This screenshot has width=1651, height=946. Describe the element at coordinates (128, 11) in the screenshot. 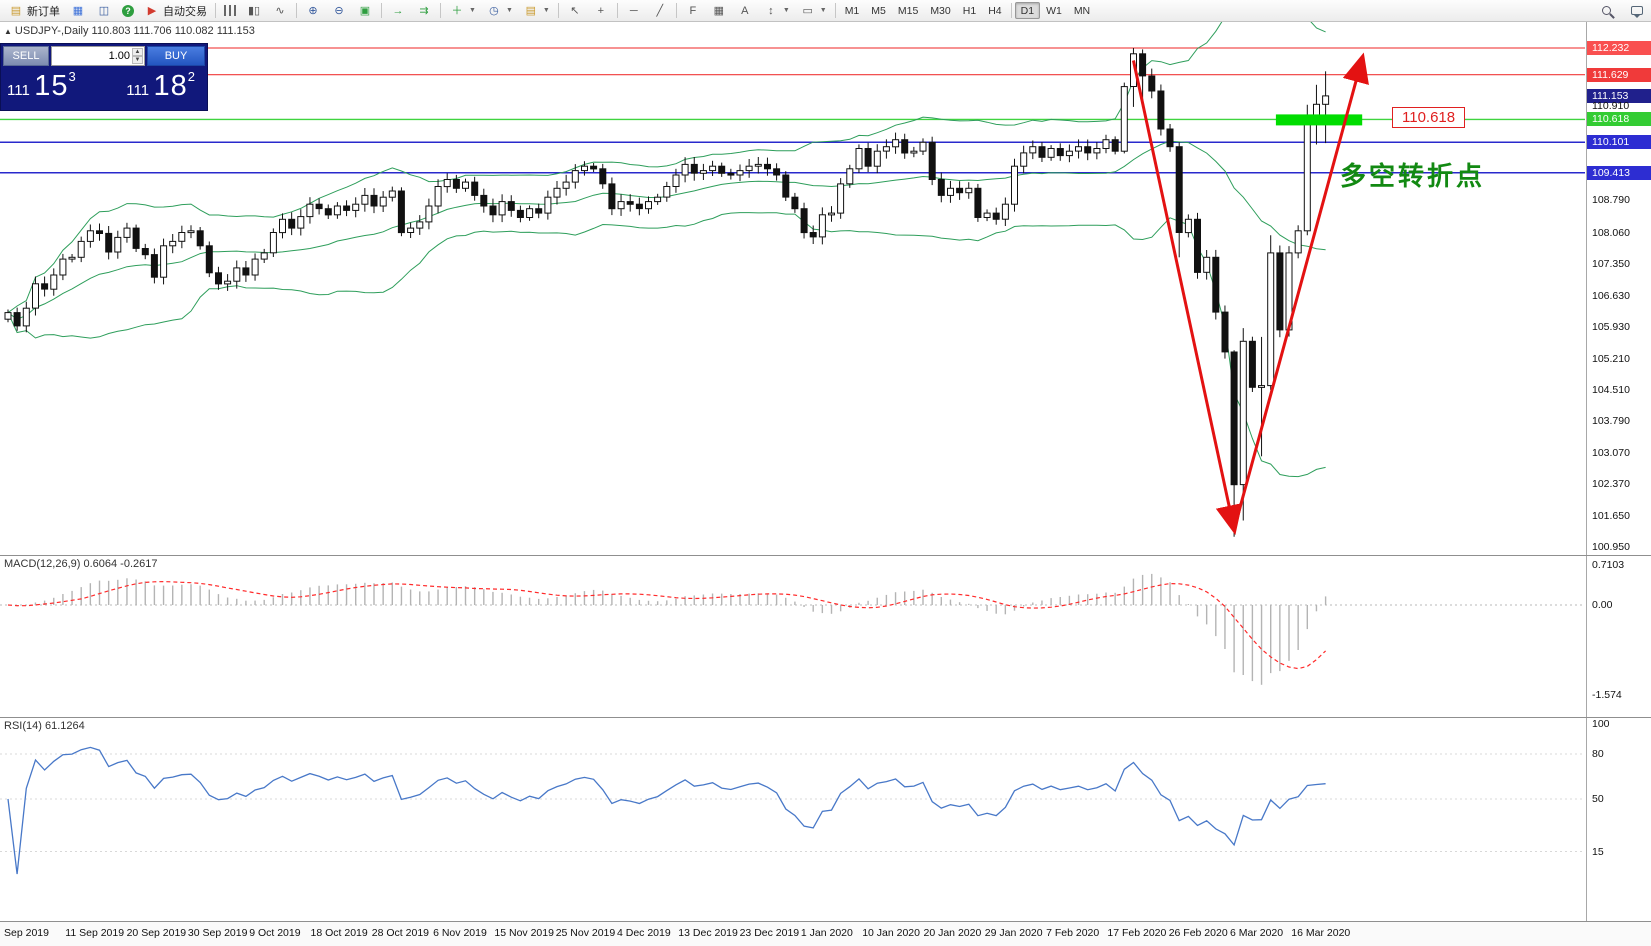

I see `help-button: ?` at that location.